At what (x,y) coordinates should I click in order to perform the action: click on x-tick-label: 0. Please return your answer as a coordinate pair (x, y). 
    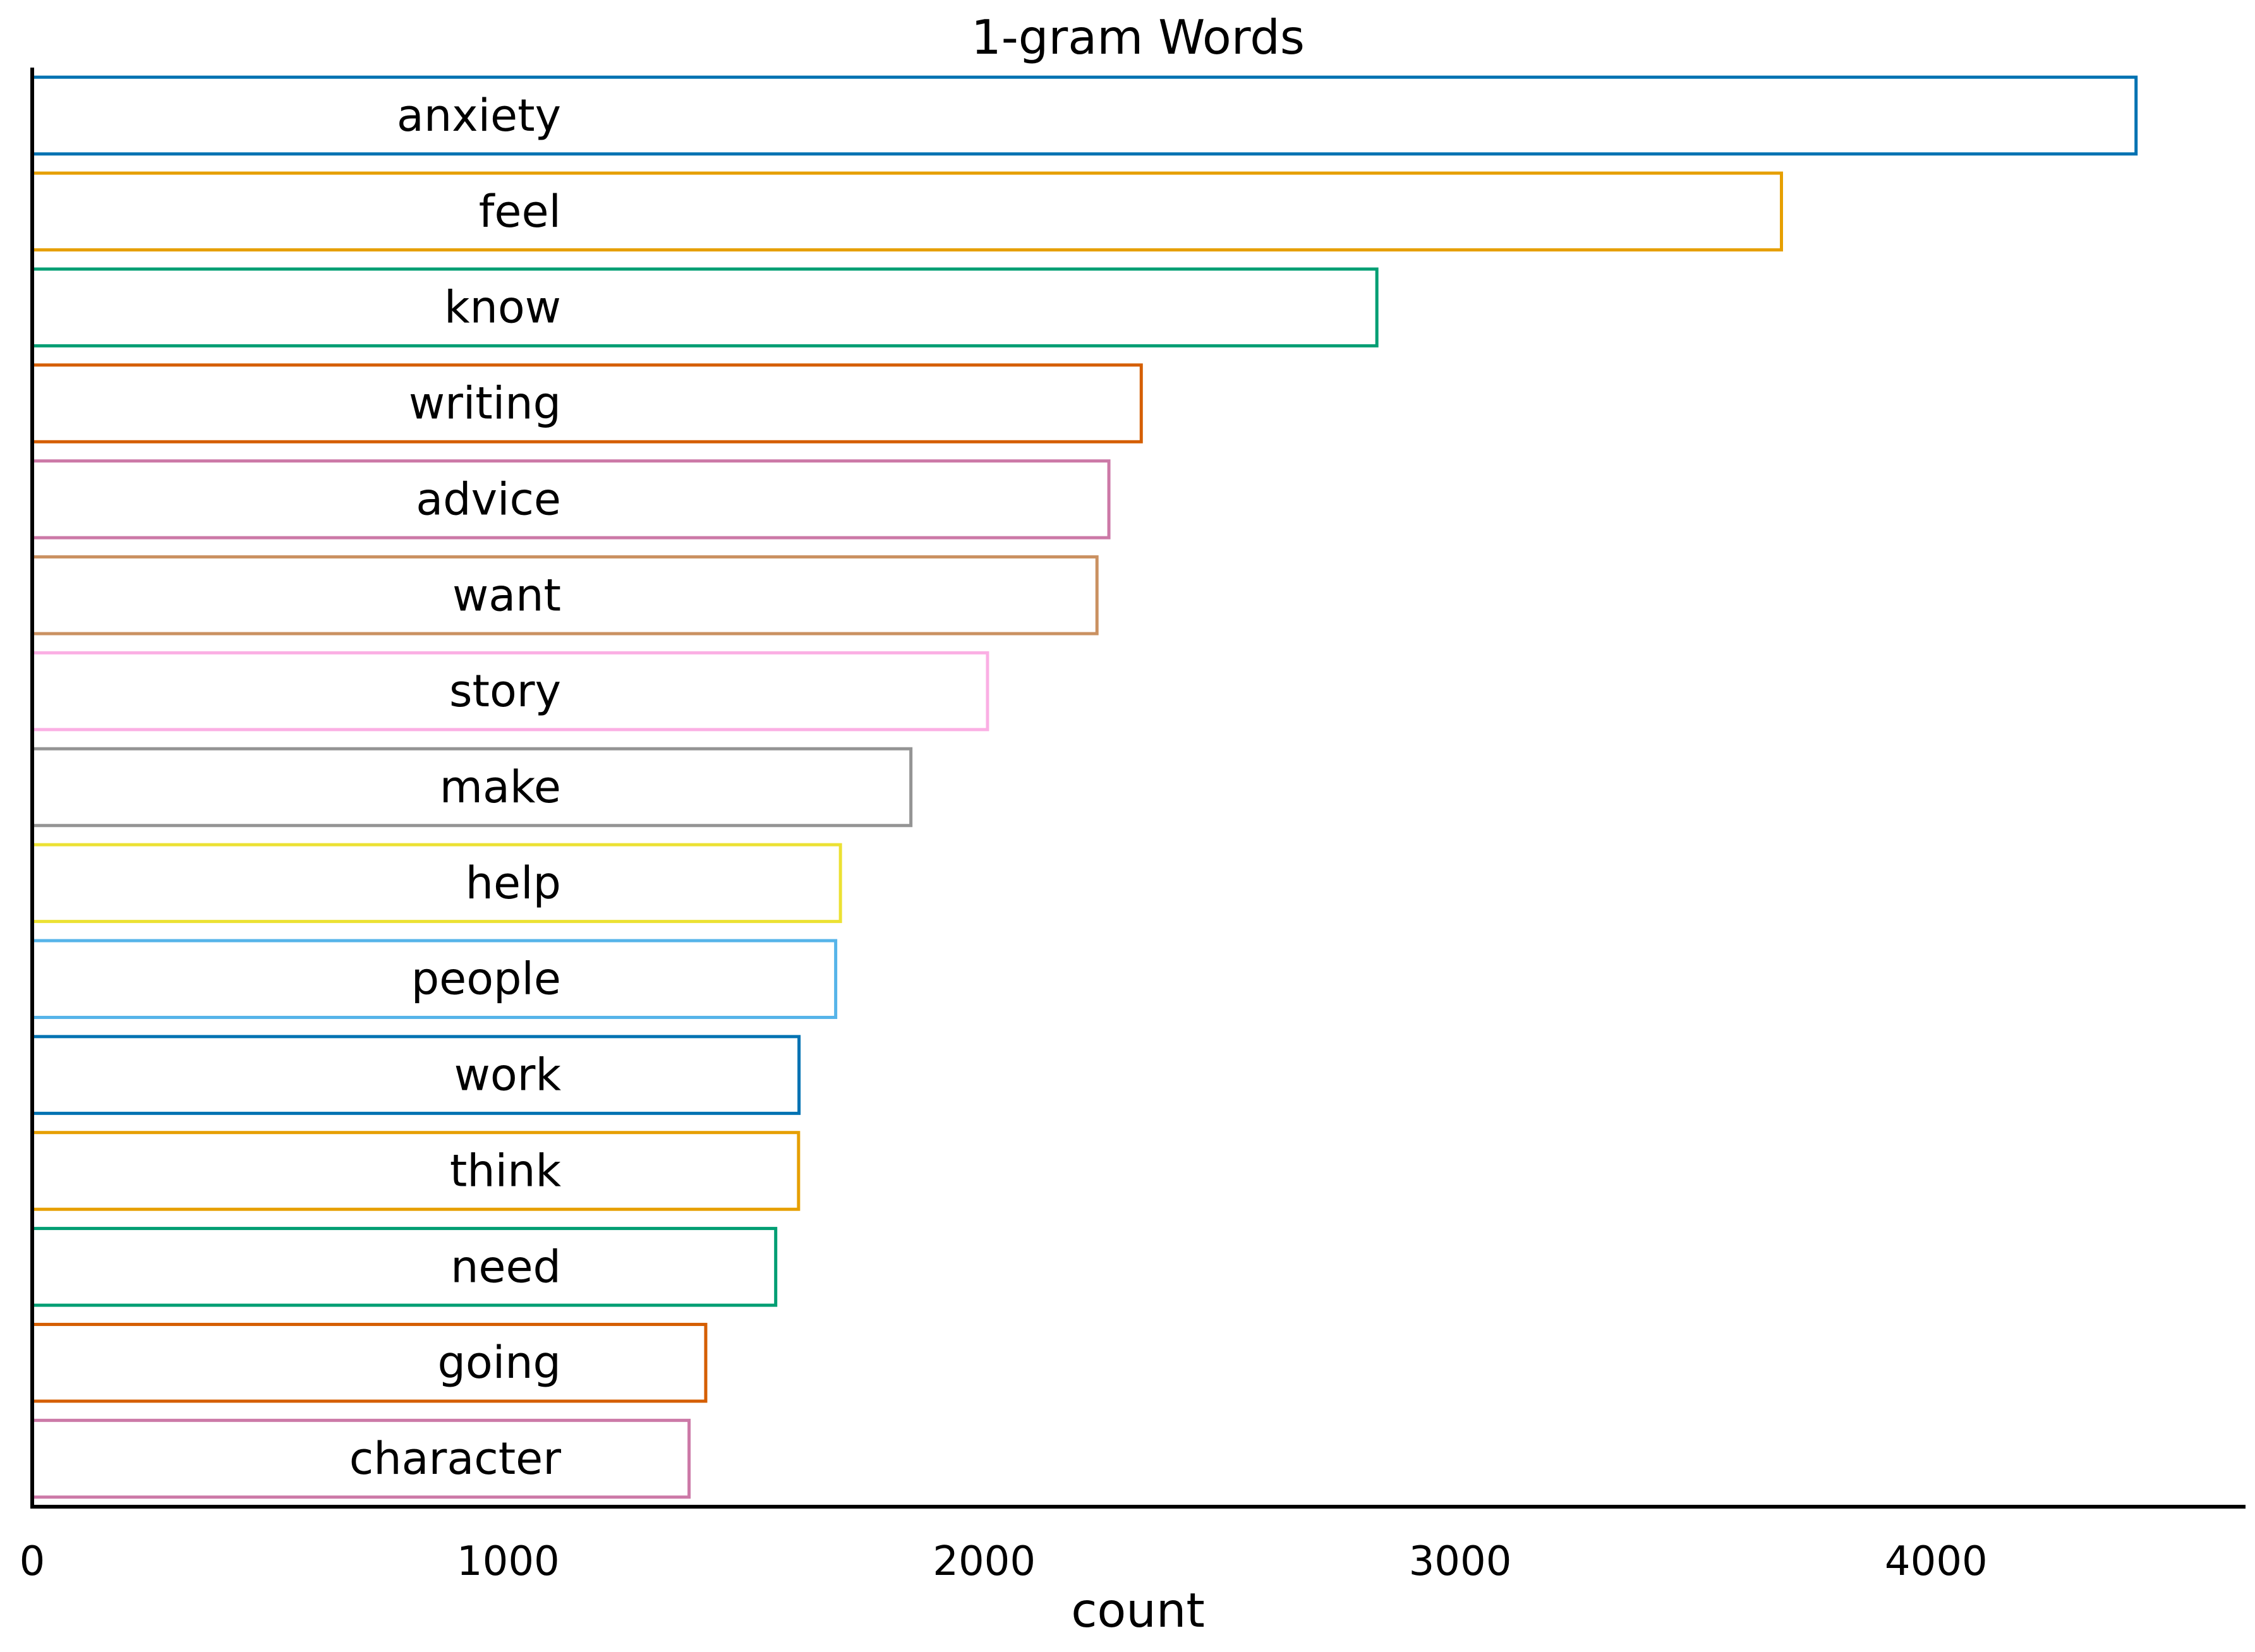
    Looking at the image, I should click on (32, 1561).